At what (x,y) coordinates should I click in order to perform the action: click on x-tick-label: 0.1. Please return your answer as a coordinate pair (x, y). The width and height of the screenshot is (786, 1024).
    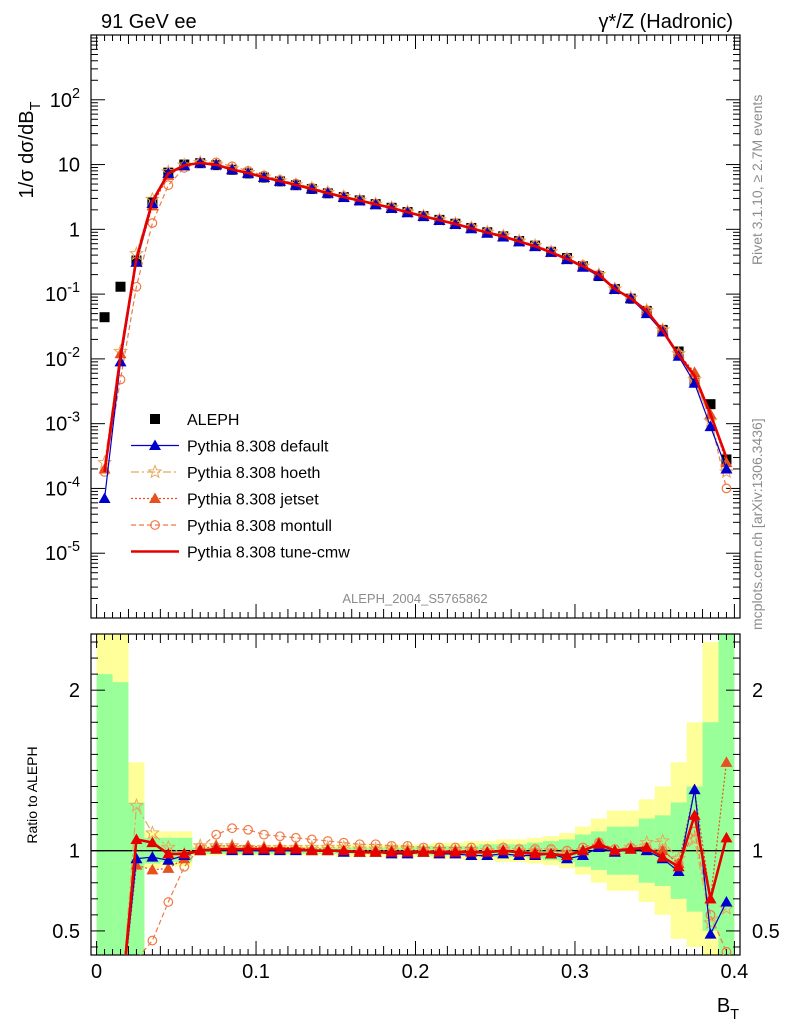
    Looking at the image, I should click on (256, 972).